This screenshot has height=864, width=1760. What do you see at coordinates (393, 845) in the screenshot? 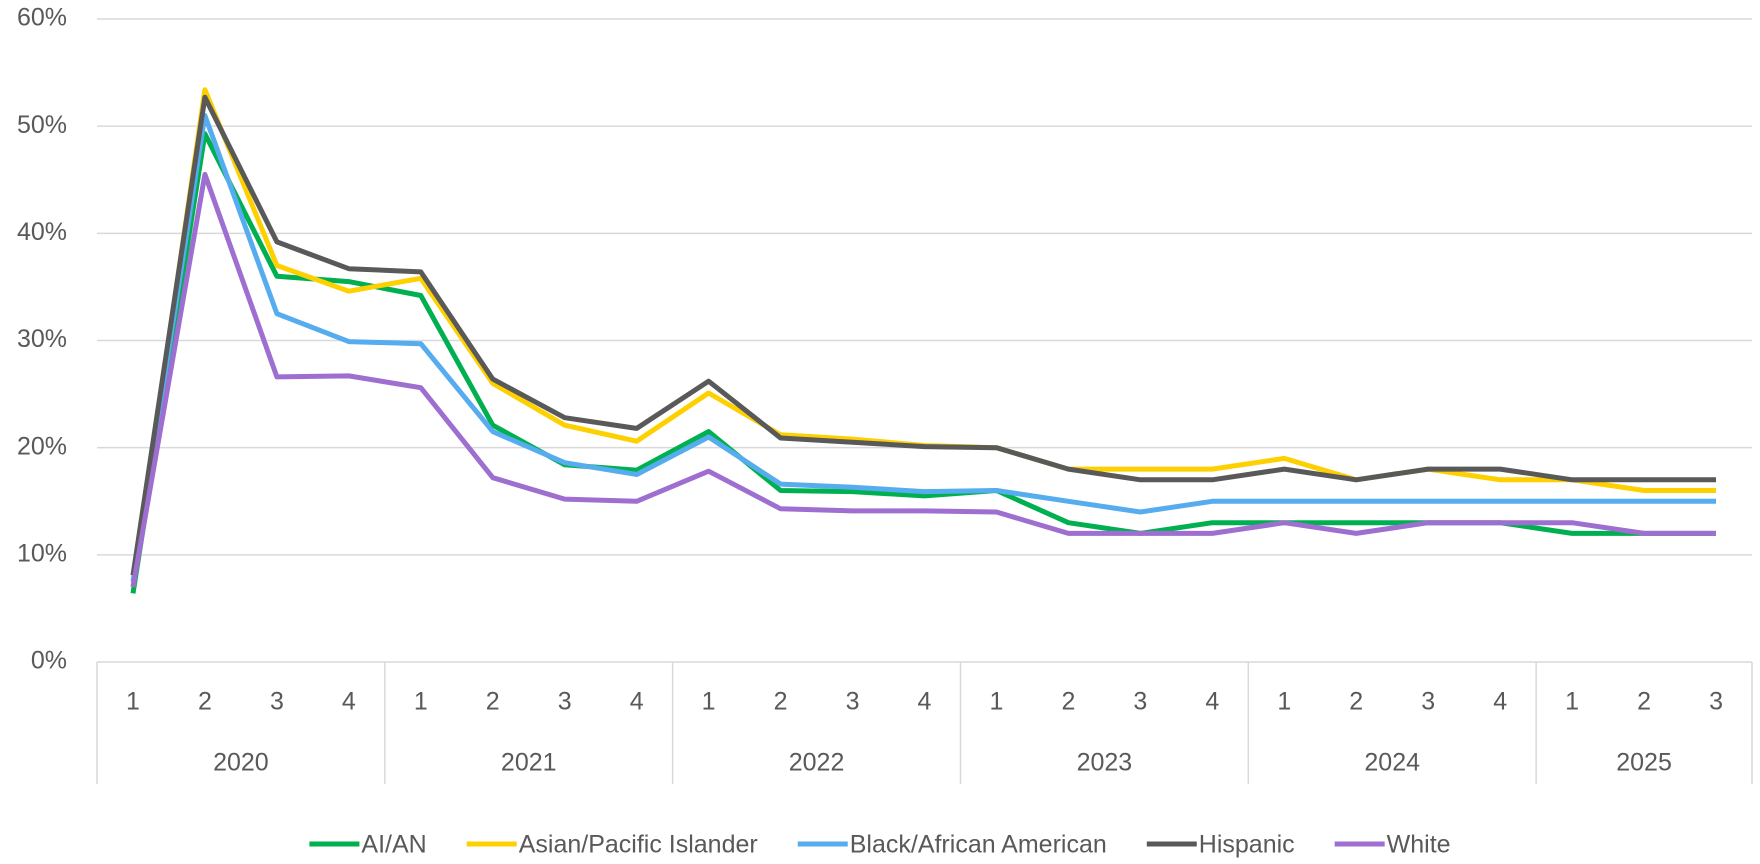
I see `legend-label: AI/AN` at bounding box center [393, 845].